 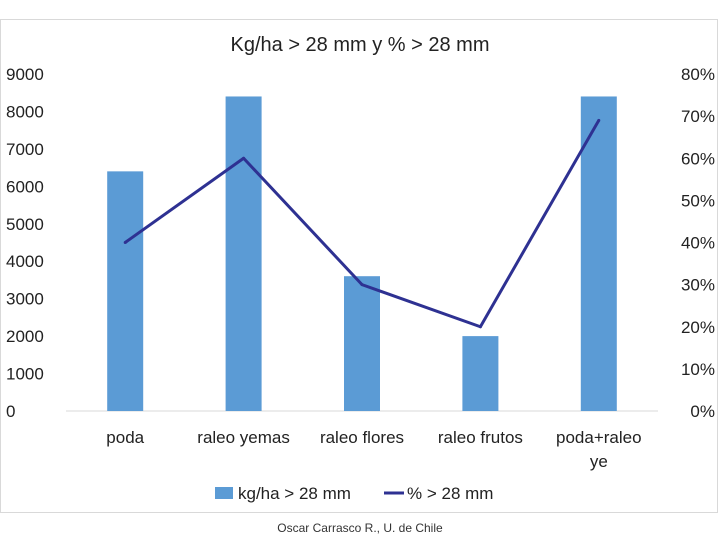 I want to click on footer-credit: Oscar Carrasco R., U. de Chile, so click(x=360, y=528).